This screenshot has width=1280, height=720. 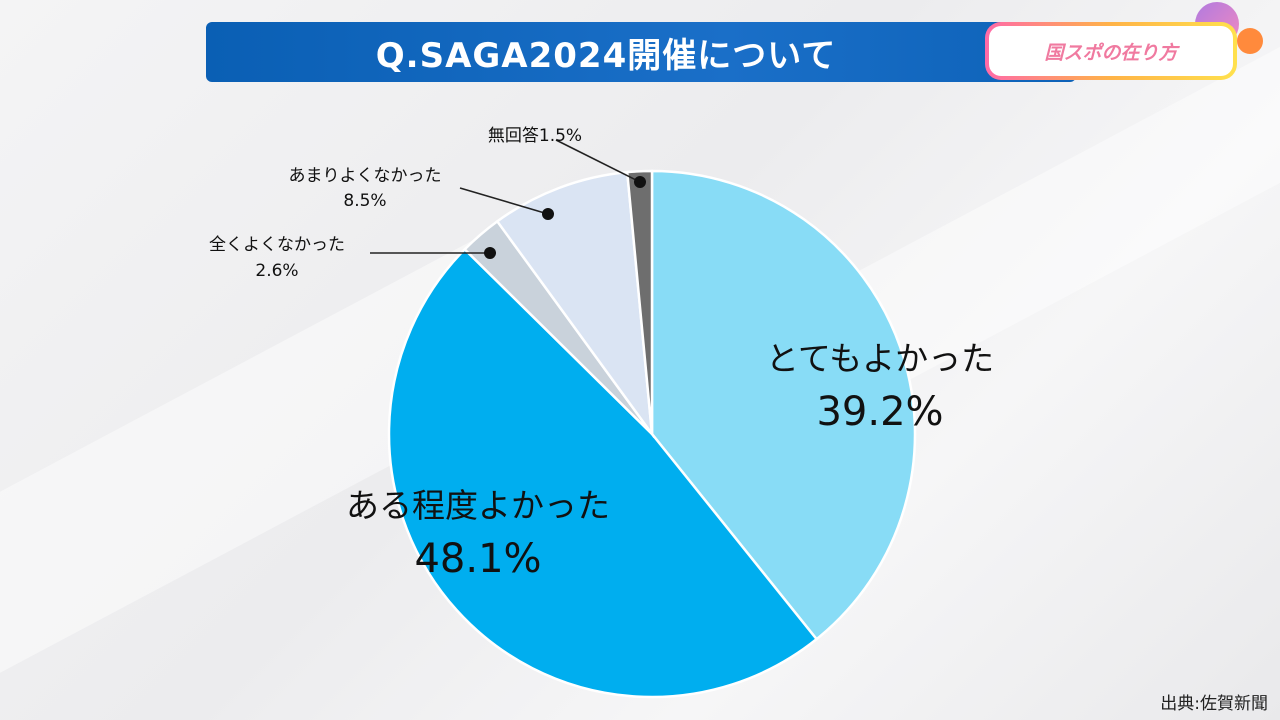 What do you see at coordinates (477, 559) in the screenshot?
I see `slice-value-label: 48.1%` at bounding box center [477, 559].